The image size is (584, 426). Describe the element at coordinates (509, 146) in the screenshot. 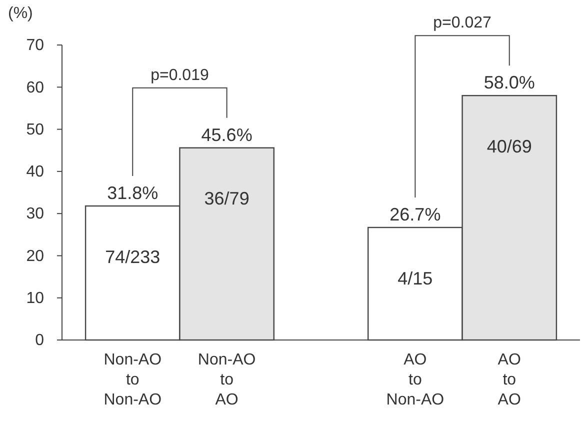

I see `annotation: 40/69` at that location.